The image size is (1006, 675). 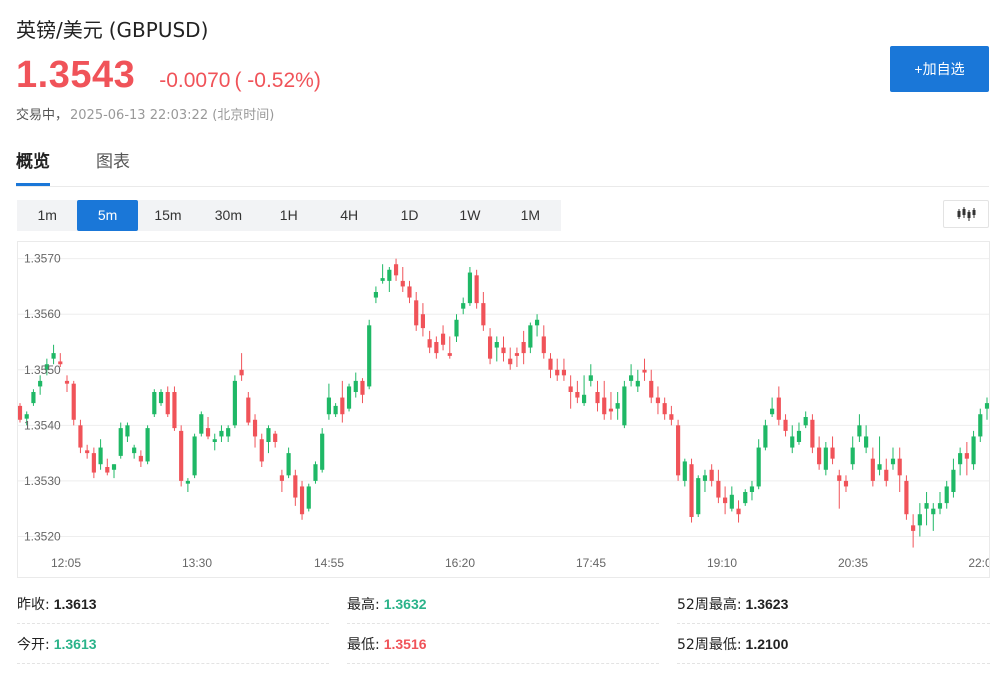 What do you see at coordinates (288, 215) in the screenshot?
I see `period-1h: 1H` at bounding box center [288, 215].